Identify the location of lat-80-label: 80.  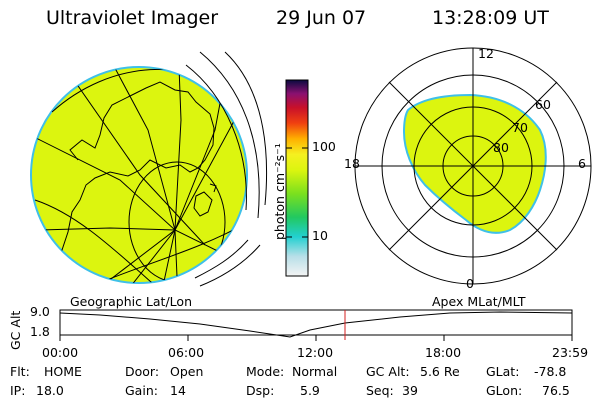
(501, 147).